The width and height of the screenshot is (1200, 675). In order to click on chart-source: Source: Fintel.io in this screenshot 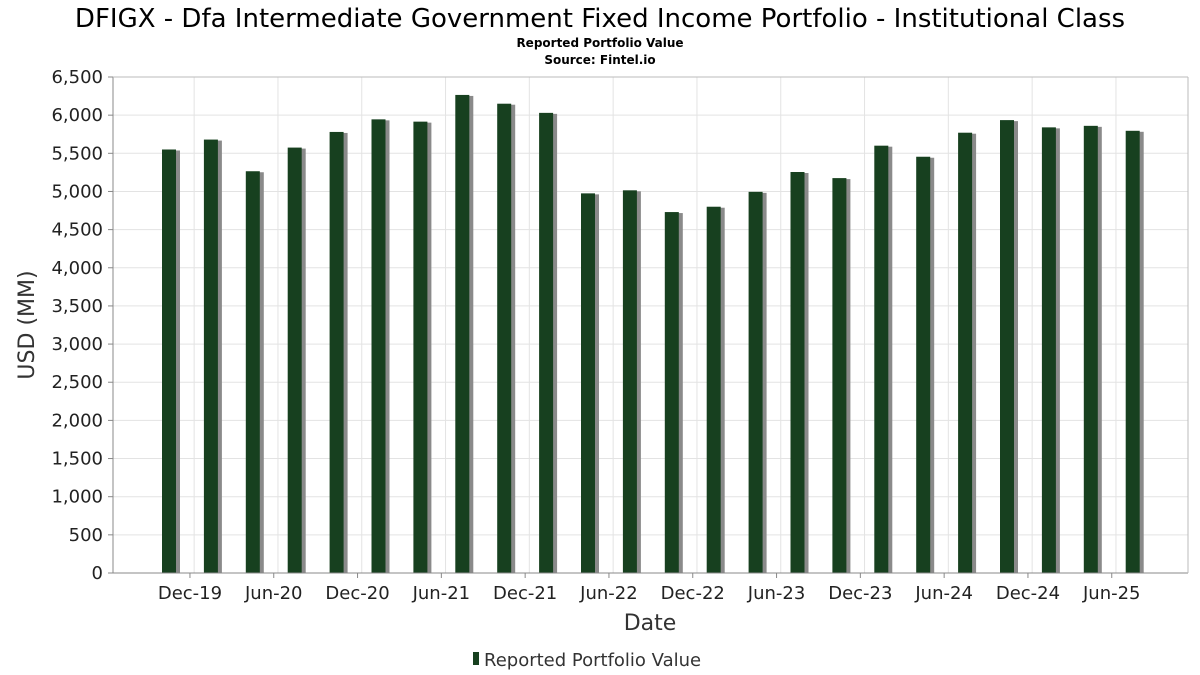, I will do `click(599, 60)`.